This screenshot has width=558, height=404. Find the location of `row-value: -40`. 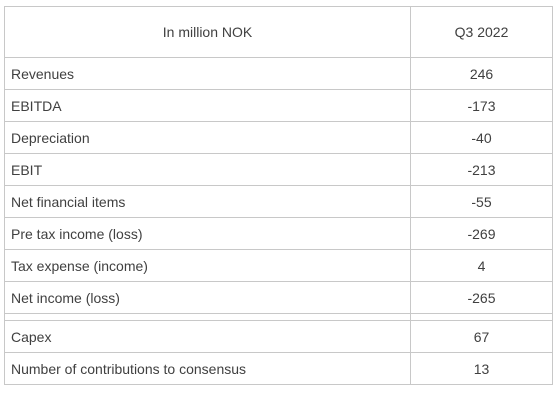

row-value: -40 is located at coordinates (481, 137).